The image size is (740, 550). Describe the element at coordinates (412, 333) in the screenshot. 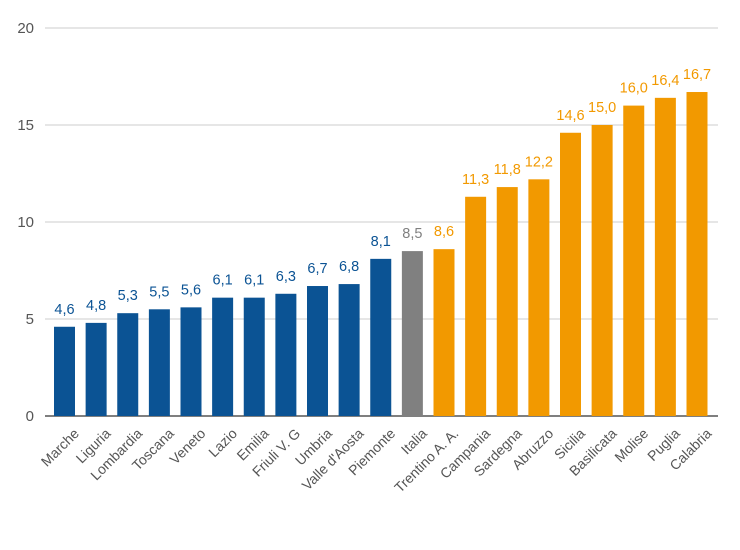

I see `bar-italia` at that location.